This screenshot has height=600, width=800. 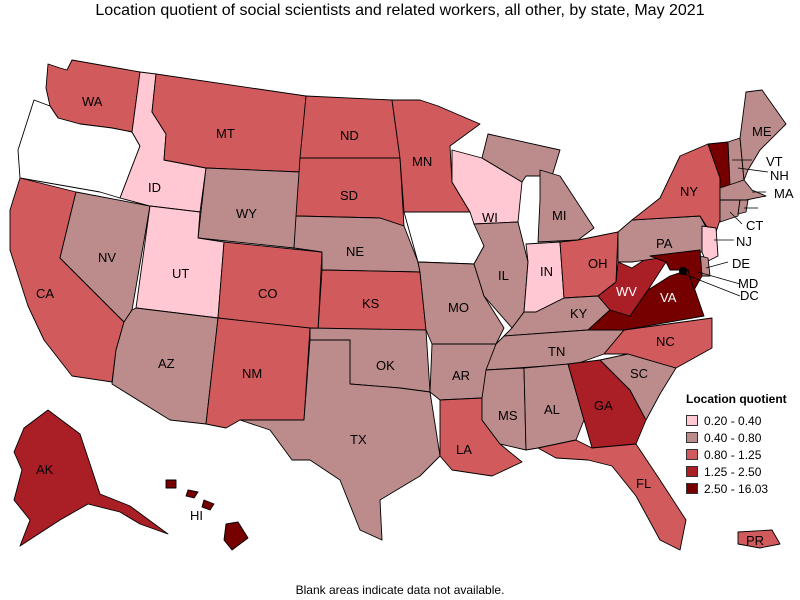 I want to click on legend-item: 1.25 - 2.50, so click(x=742, y=471).